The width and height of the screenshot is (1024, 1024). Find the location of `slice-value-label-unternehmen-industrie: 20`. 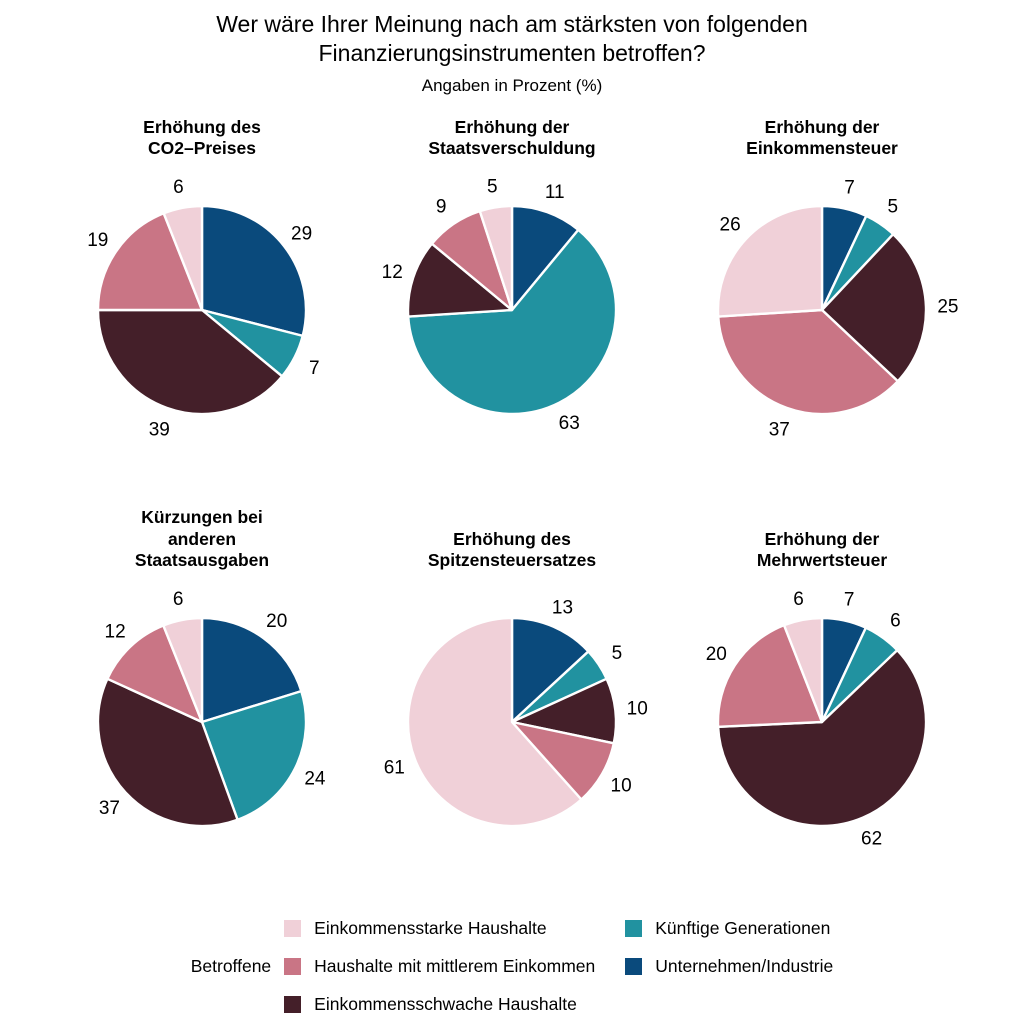

slice-value-label-unternehmen-industrie: 20 is located at coordinates (276, 621).